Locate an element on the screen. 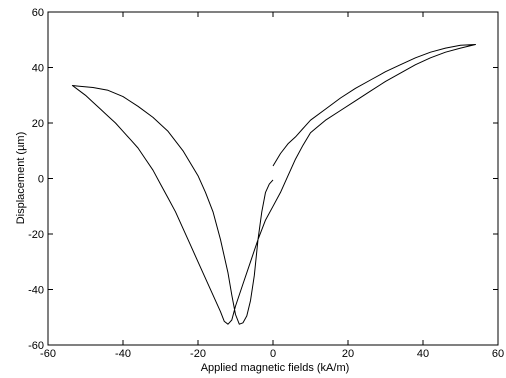  y-tick-label: 0 is located at coordinates (41, 180).